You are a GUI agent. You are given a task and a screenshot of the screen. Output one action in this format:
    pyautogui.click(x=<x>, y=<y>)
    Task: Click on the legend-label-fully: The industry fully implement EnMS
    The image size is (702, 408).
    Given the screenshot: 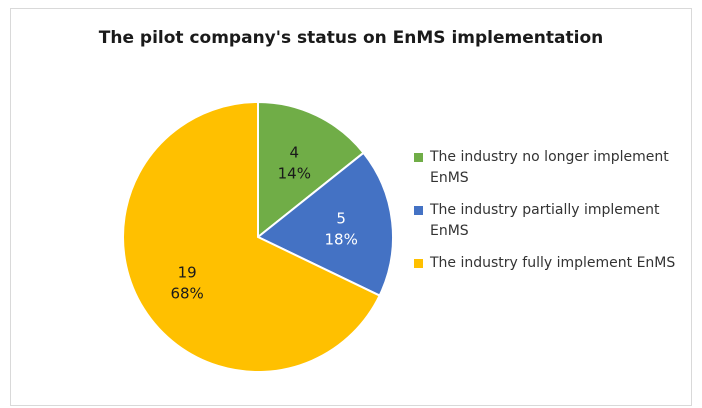 What is the action you would take?
    pyautogui.click(x=553, y=263)
    